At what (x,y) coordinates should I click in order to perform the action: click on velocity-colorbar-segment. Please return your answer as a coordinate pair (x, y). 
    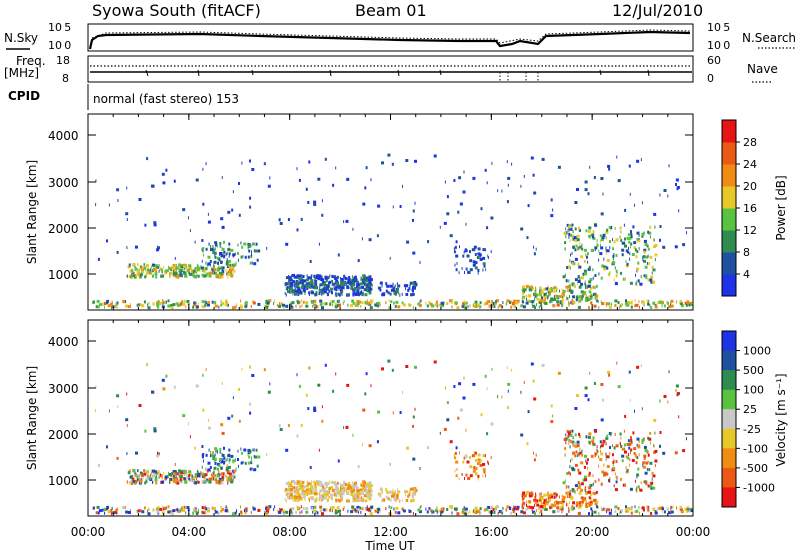
    Looking at the image, I should click on (729, 497).